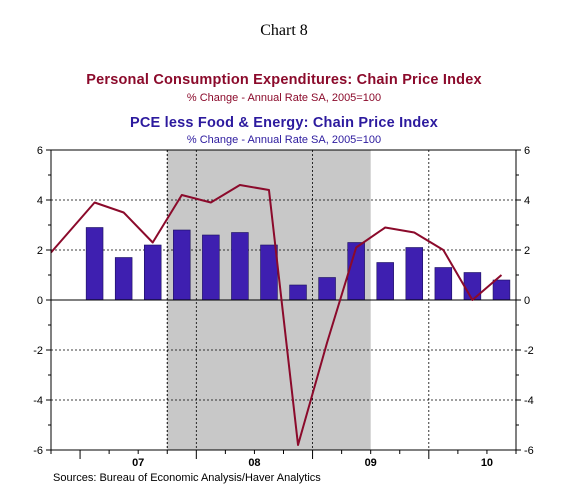  What do you see at coordinates (138, 463) in the screenshot?
I see `x-label-07: 07` at bounding box center [138, 463].